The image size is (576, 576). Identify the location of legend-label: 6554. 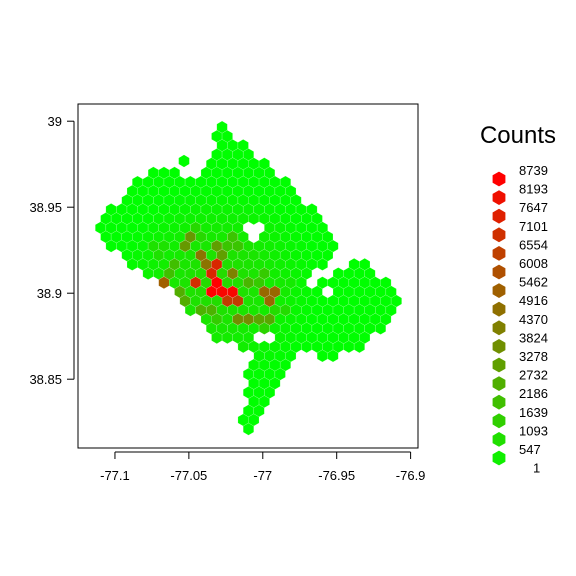
(533, 244).